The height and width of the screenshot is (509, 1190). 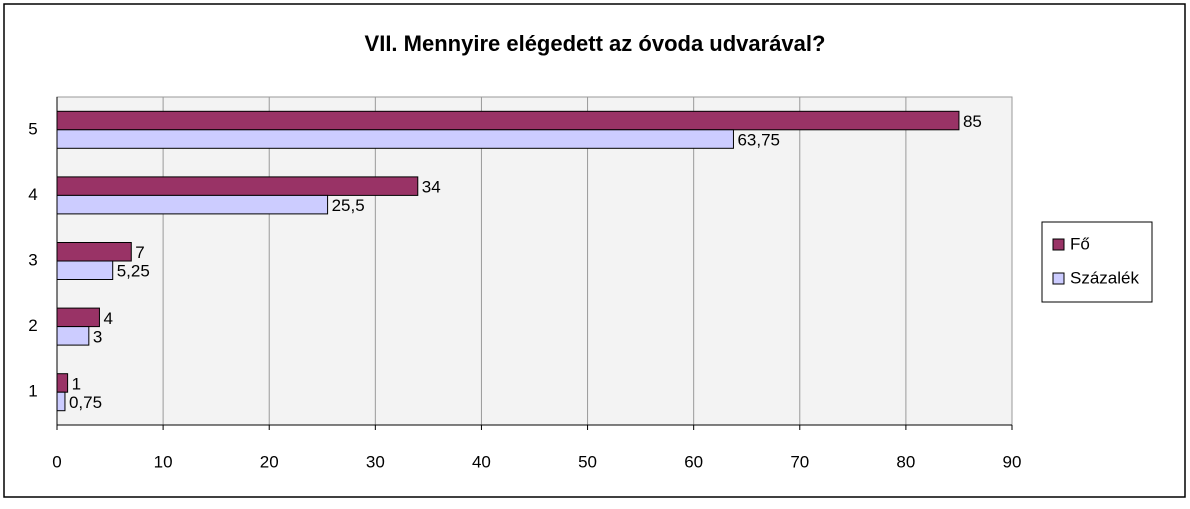 What do you see at coordinates (139, 252) in the screenshot?
I see `data-label: 7` at bounding box center [139, 252].